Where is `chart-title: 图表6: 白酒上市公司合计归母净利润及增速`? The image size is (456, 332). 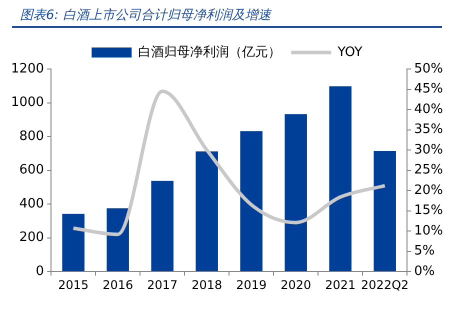 chart-title: 图表6: 白酒上市公司合计归母净利润及增速 is located at coordinates (227, 16).